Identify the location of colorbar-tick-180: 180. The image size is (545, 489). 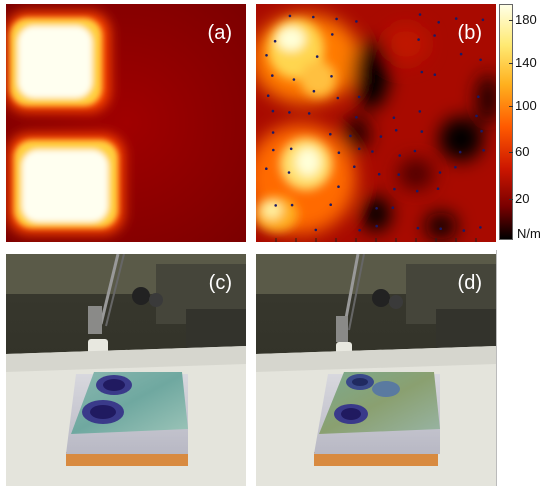
(526, 19).